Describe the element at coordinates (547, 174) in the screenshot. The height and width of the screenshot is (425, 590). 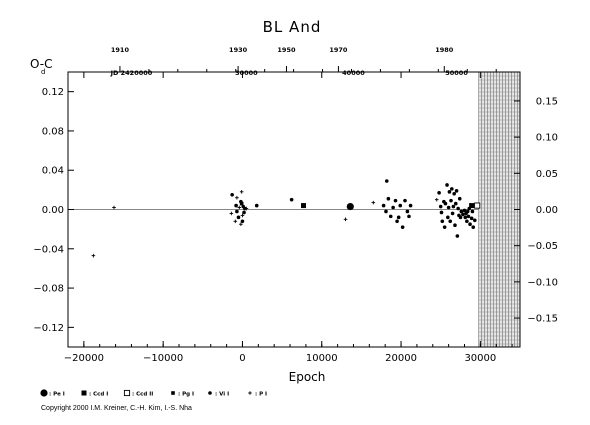
I see `right-tick-label: 0.05` at that location.